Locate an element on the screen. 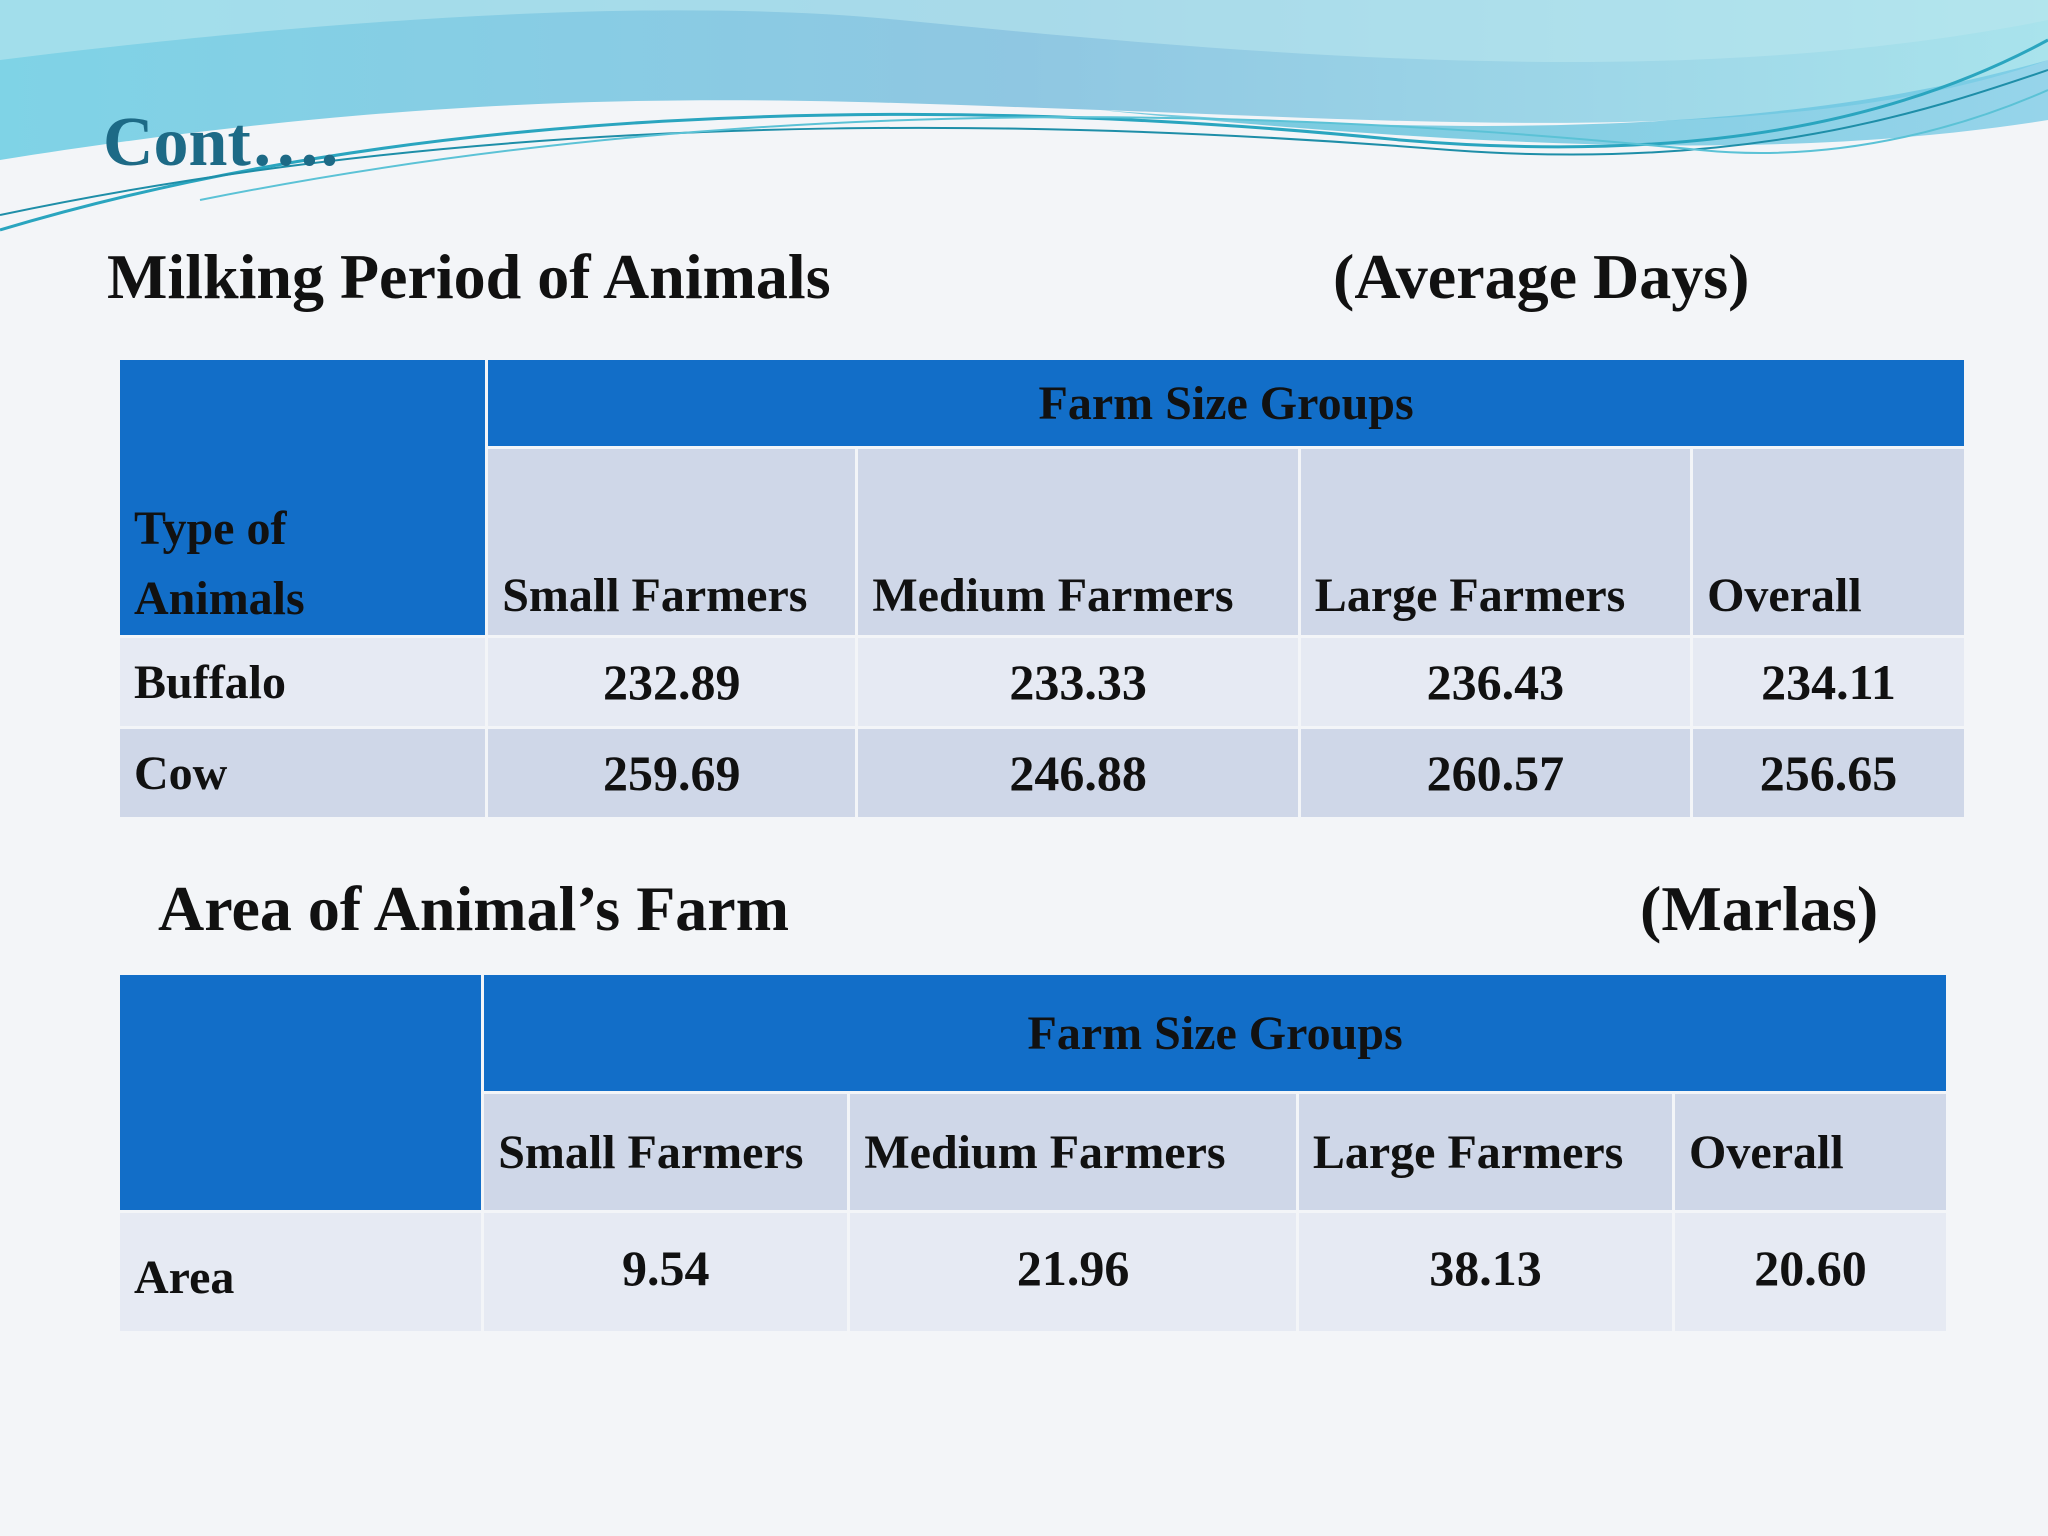 This screenshot has width=2048, height=1536. table-cell: 246.88 is located at coordinates (1078, 773).